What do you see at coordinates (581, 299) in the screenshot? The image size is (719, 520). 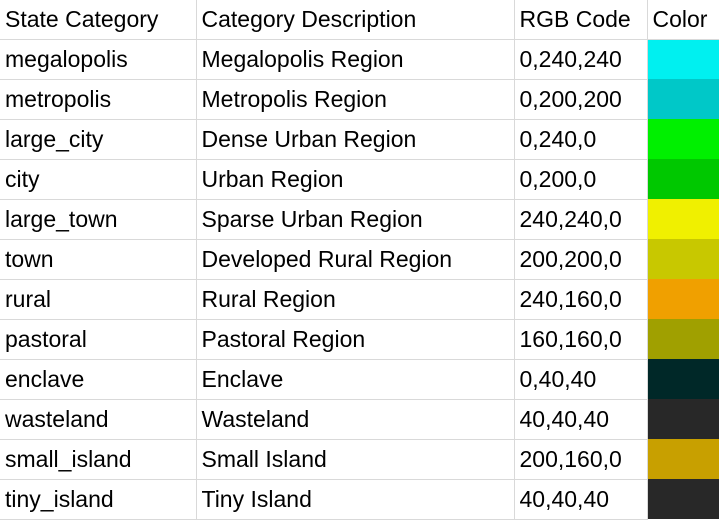 I see `rgb-code-cell: 240,160,0` at bounding box center [581, 299].